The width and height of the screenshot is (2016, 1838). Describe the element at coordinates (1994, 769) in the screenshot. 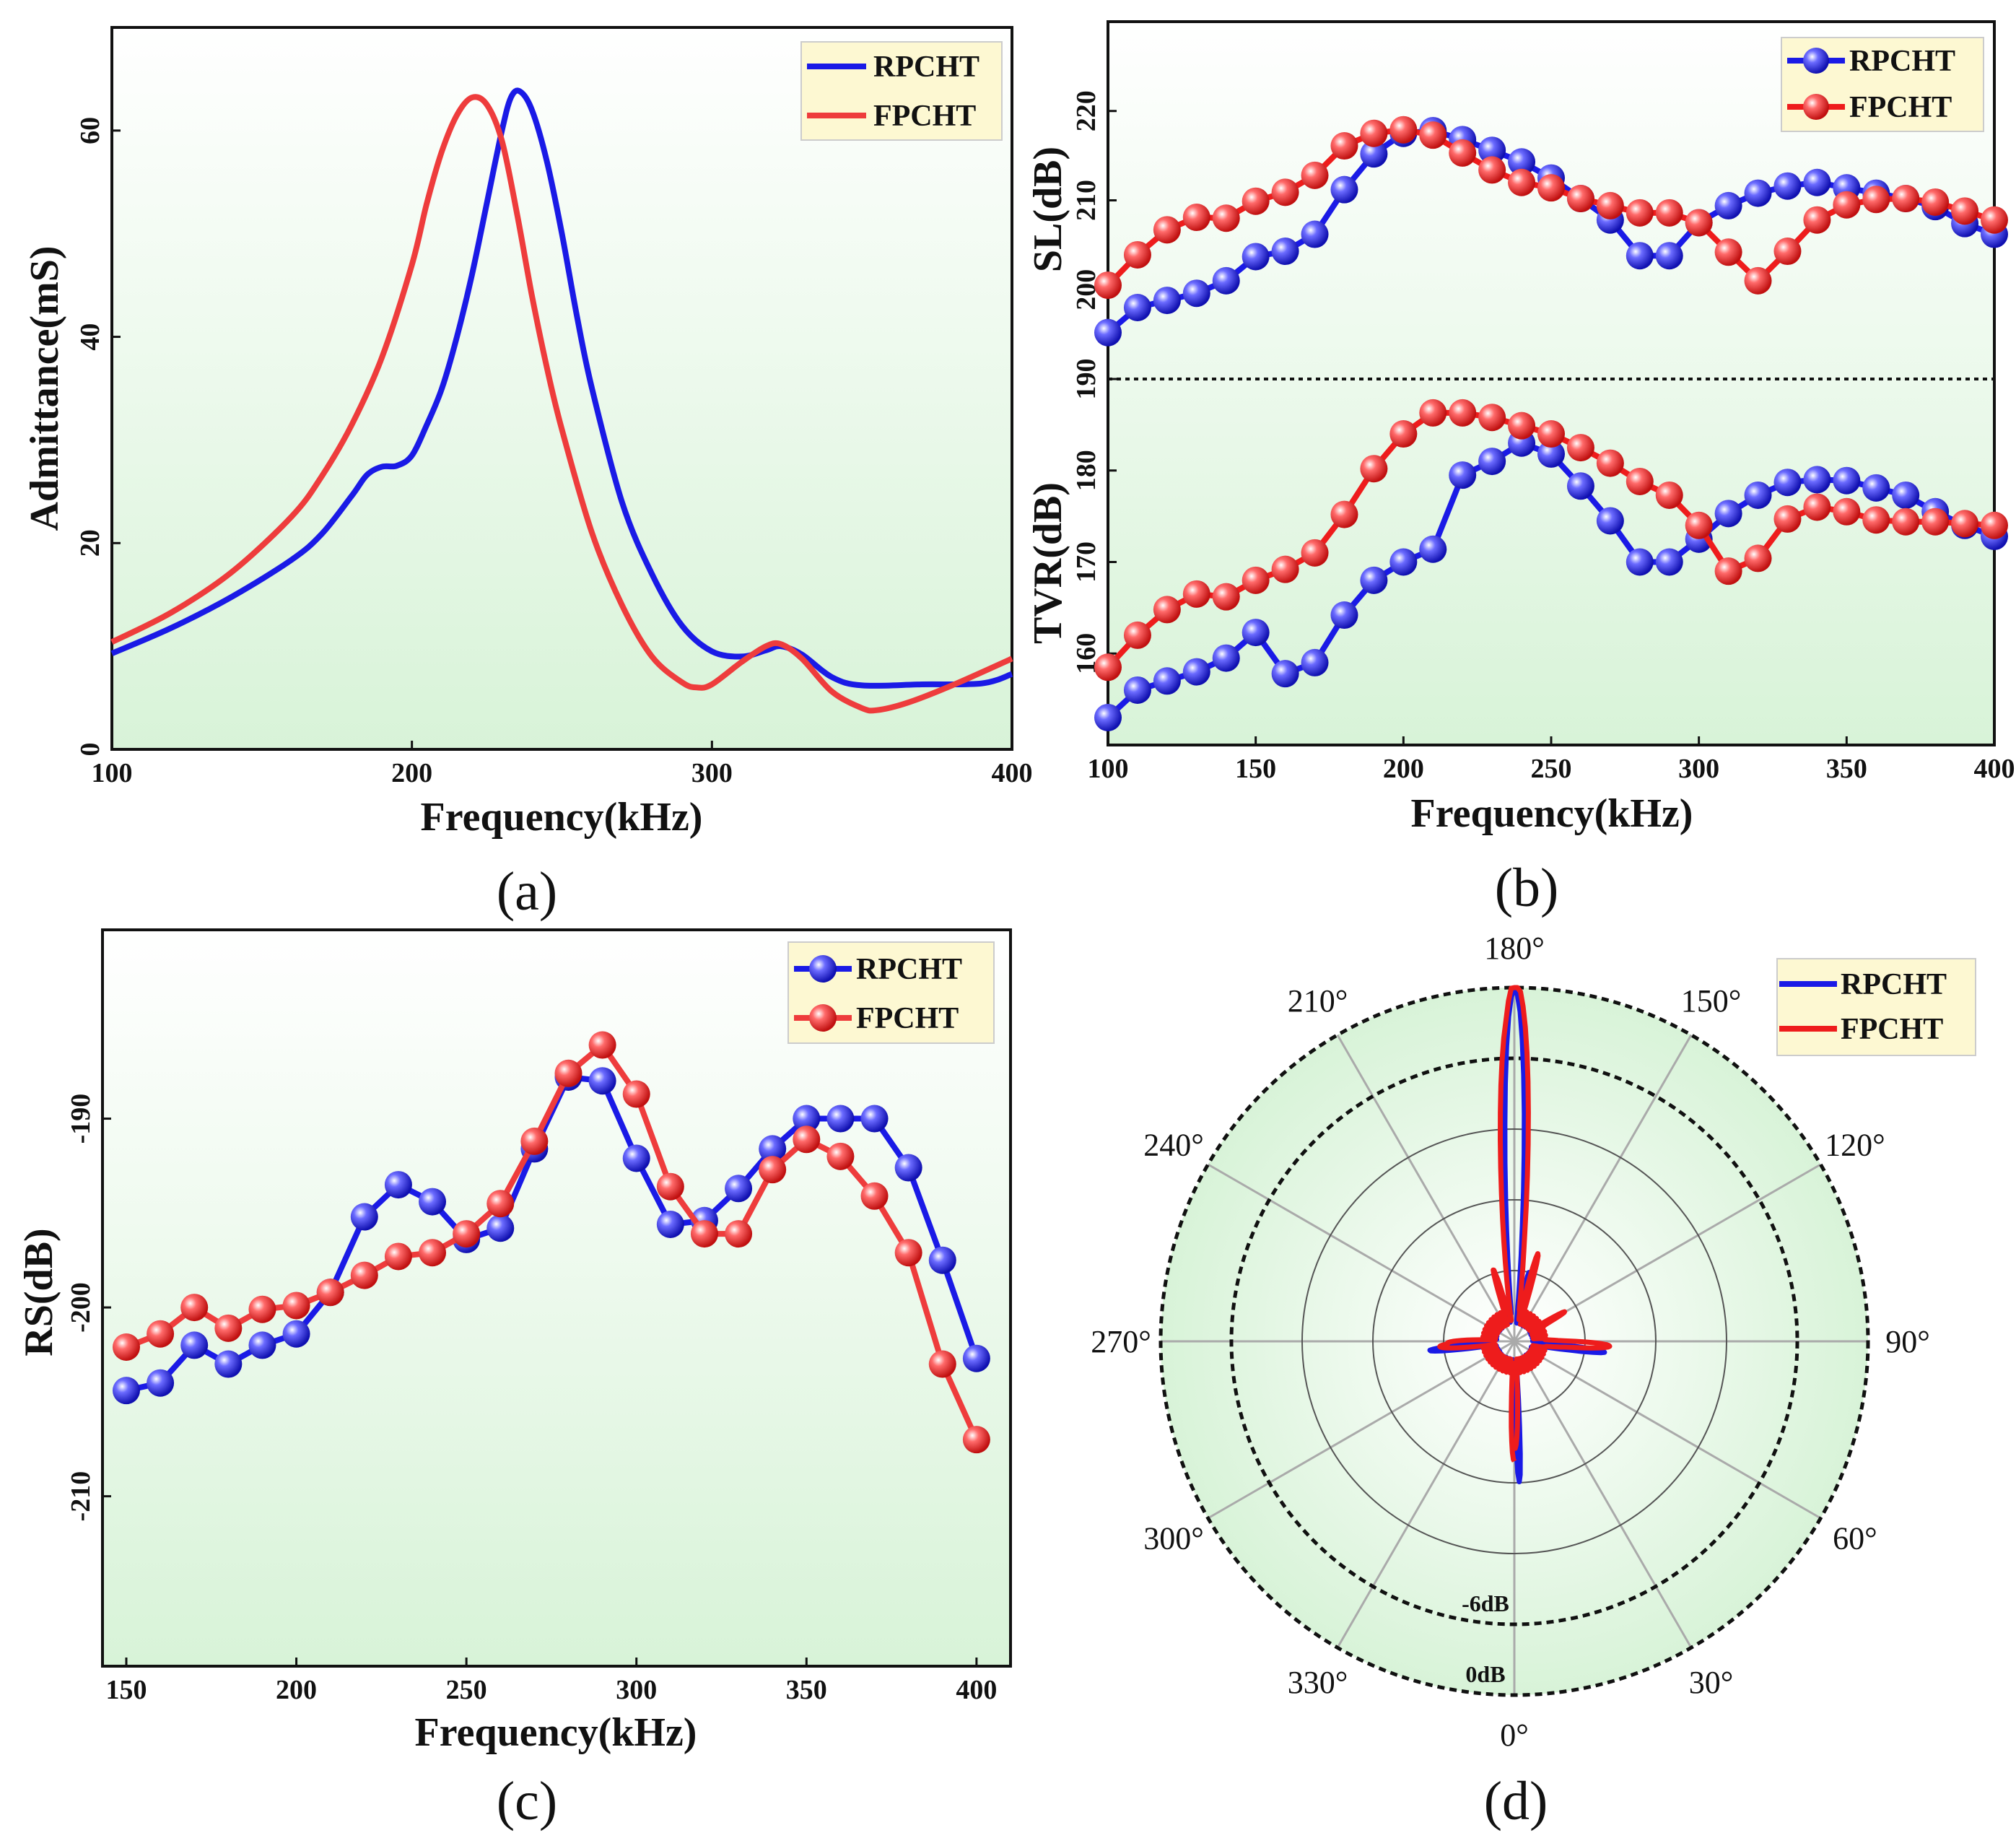

I see `x-tick-label-b-tvr-6: 400` at that location.